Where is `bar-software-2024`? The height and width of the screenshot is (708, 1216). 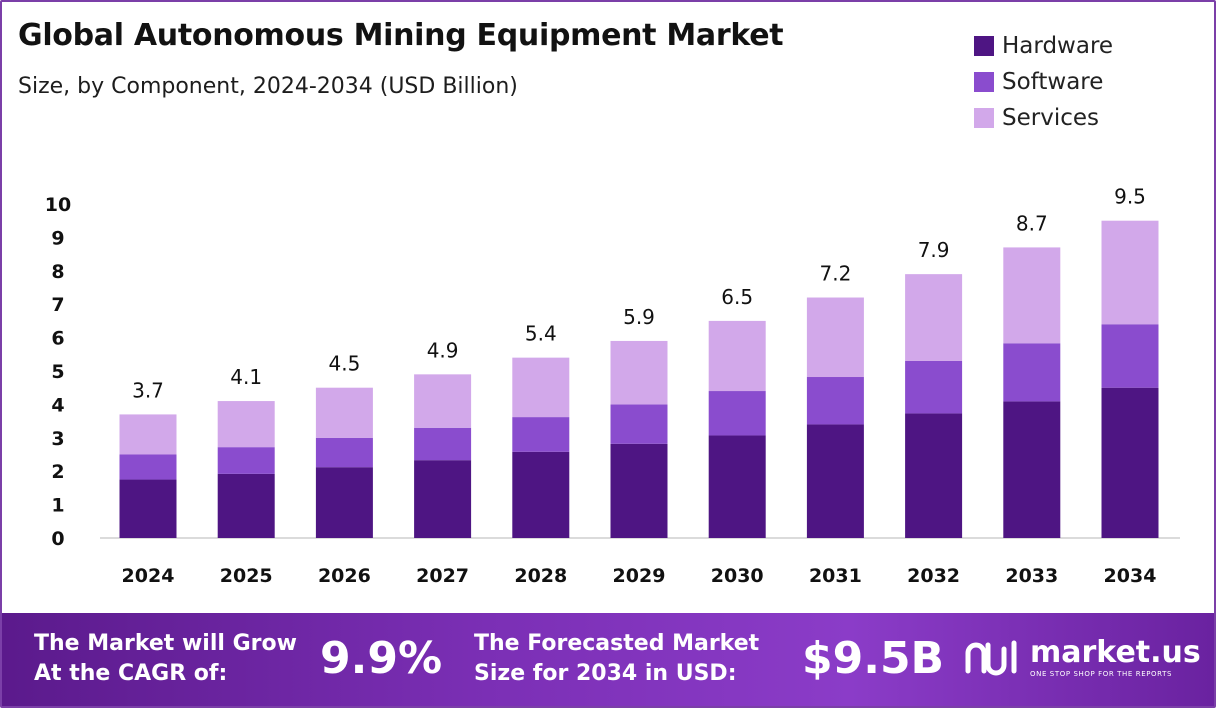
bar-software-2024 is located at coordinates (148, 467).